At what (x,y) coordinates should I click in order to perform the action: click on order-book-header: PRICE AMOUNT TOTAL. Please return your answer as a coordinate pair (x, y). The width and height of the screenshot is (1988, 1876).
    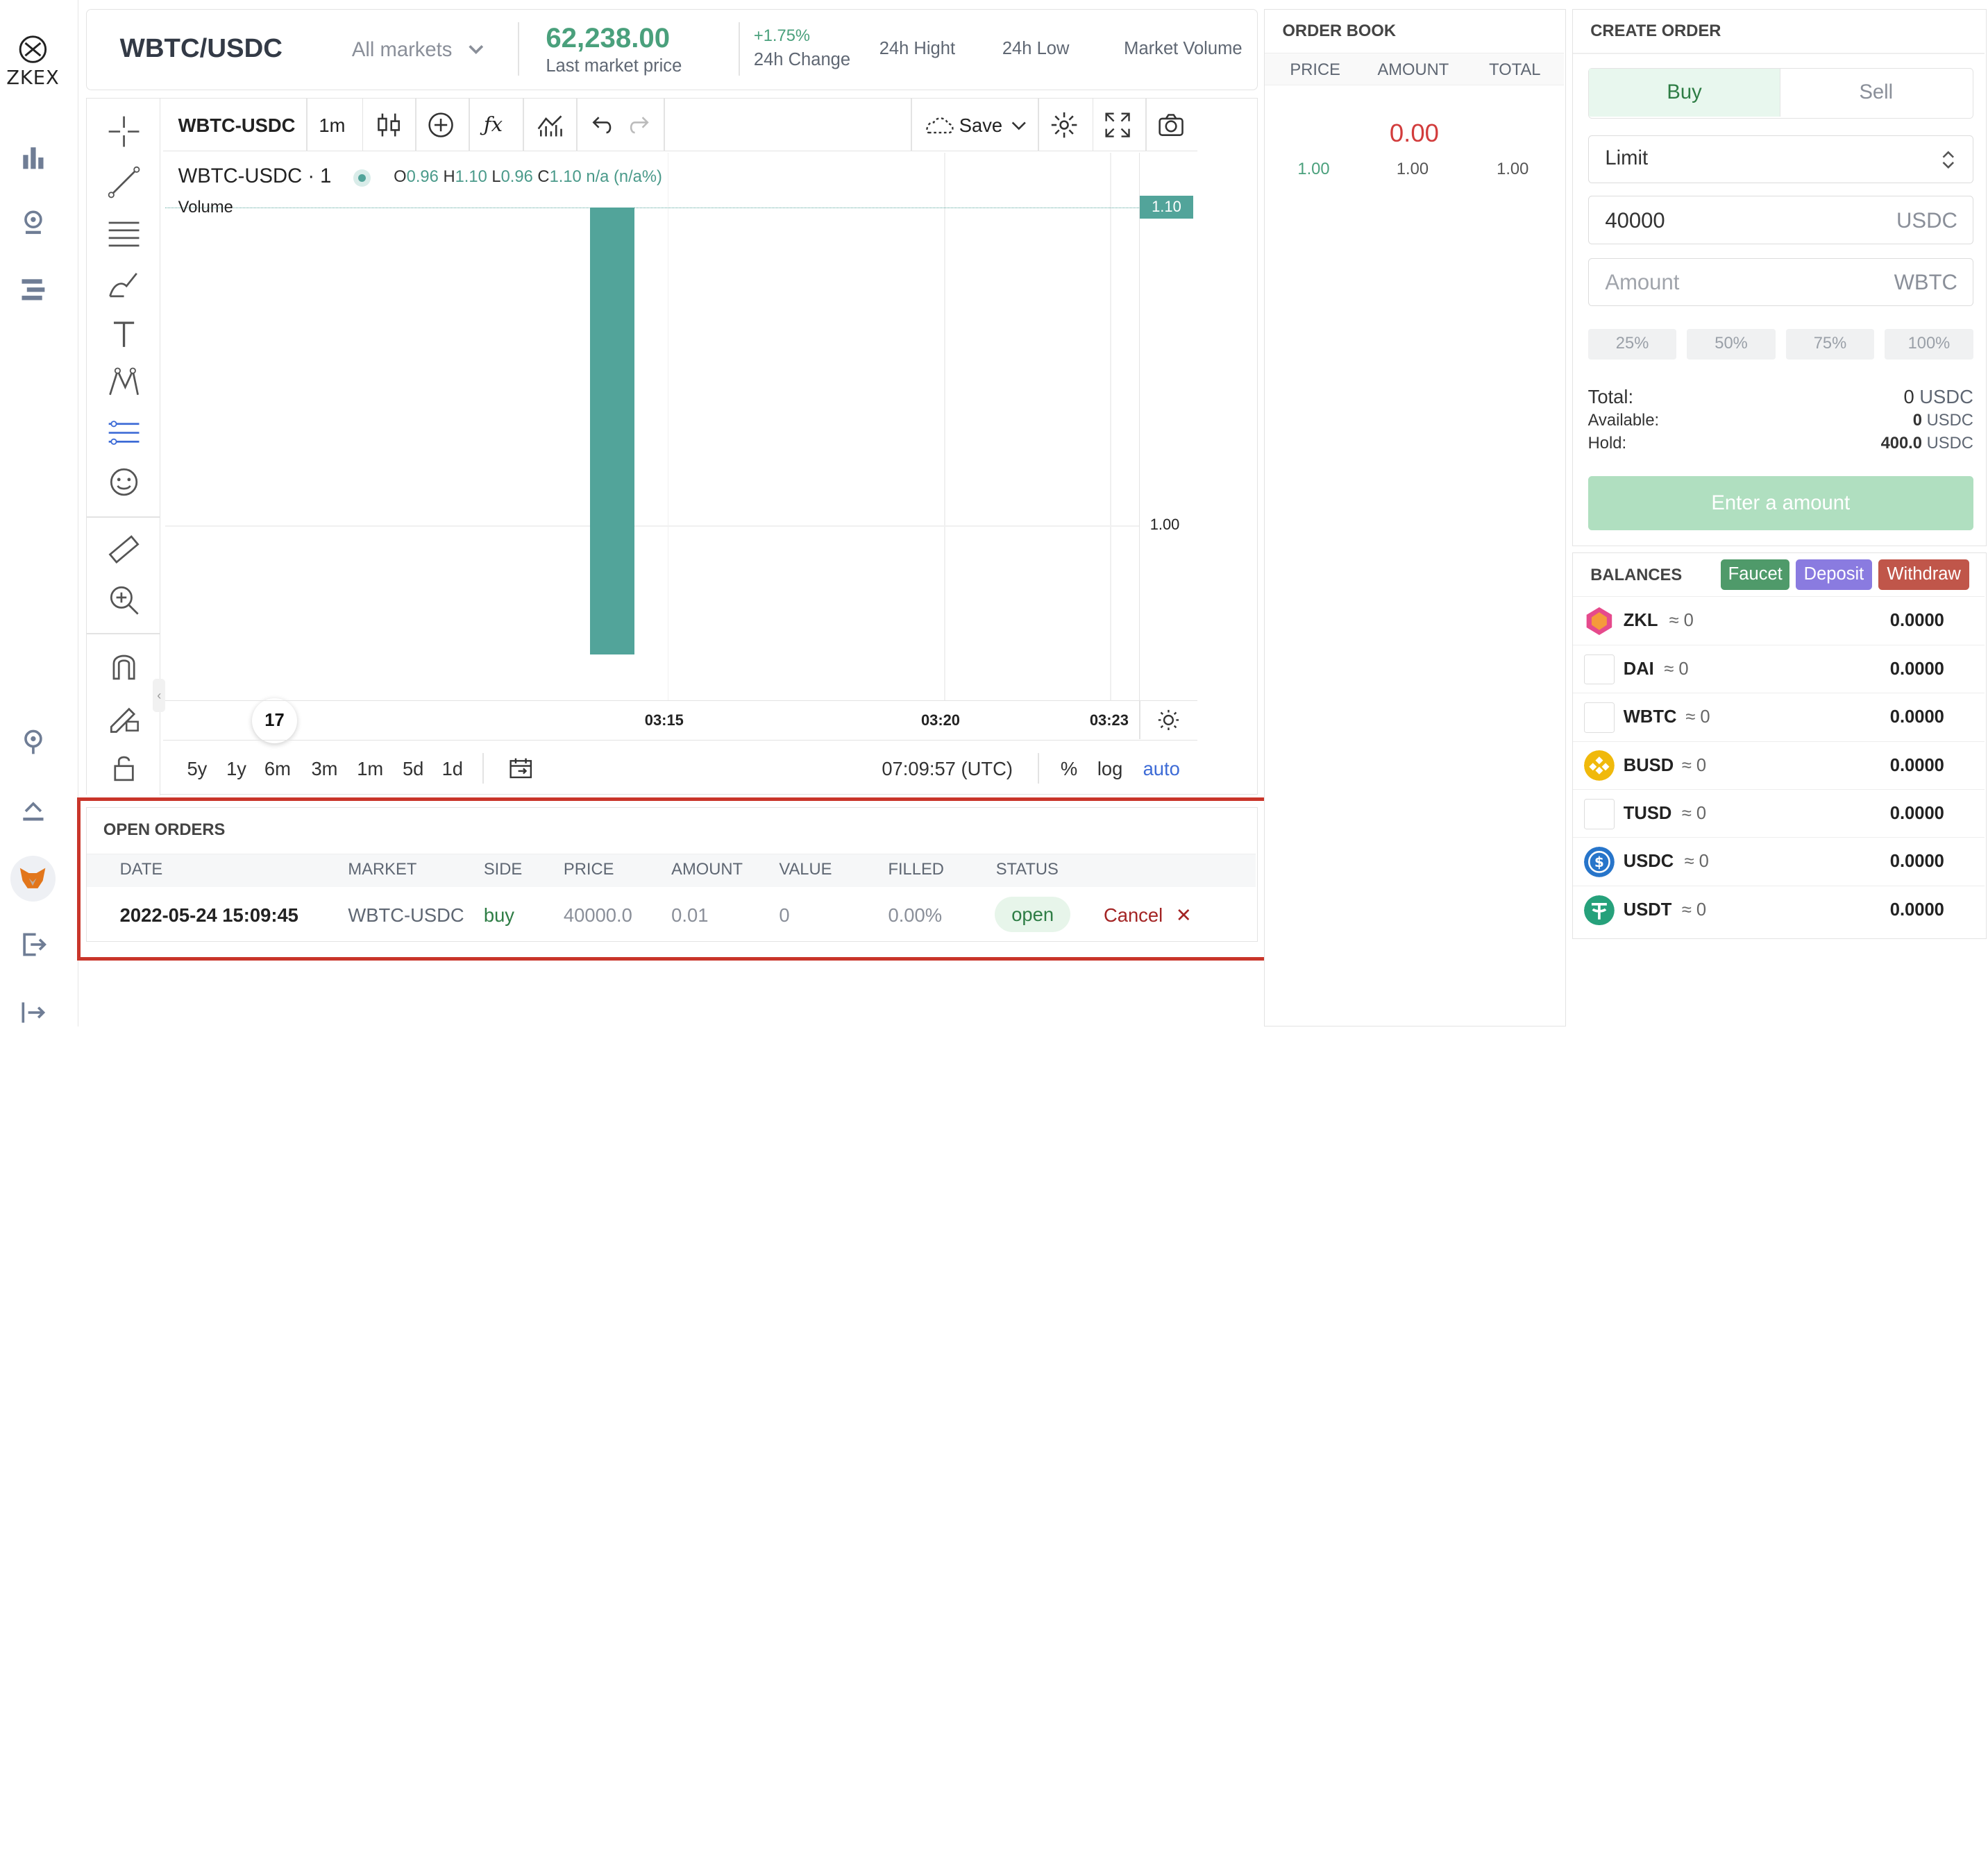
    Looking at the image, I should click on (1414, 69).